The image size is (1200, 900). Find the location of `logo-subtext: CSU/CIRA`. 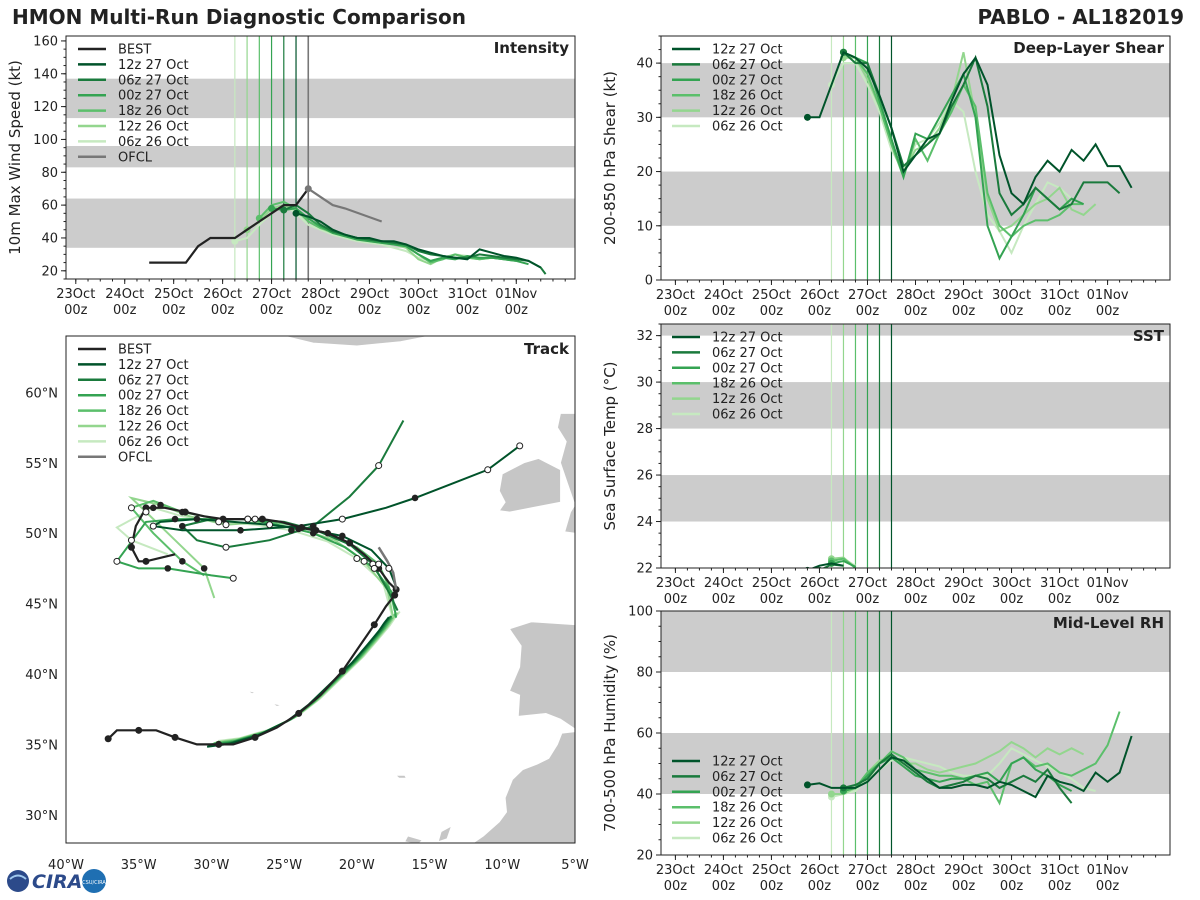

logo-subtext: CSU/CIRA is located at coordinates (94, 883).